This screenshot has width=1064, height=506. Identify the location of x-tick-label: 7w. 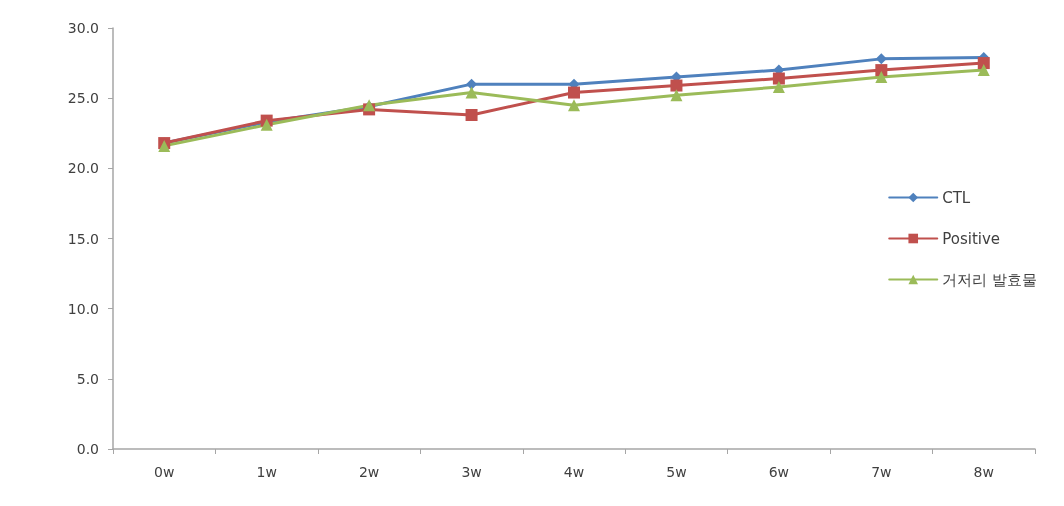
(881, 472).